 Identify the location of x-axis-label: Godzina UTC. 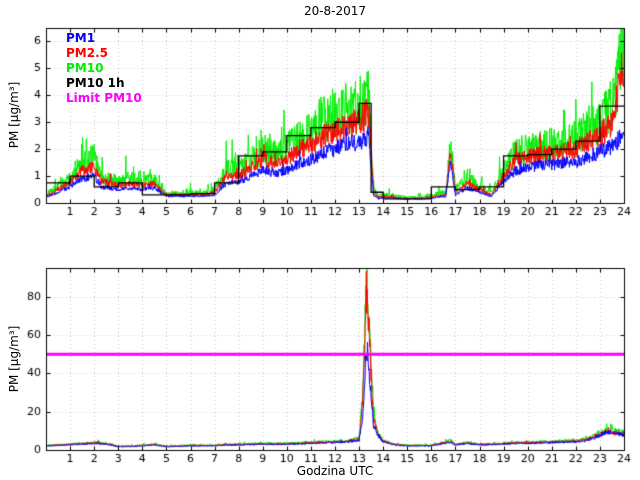
(335, 471).